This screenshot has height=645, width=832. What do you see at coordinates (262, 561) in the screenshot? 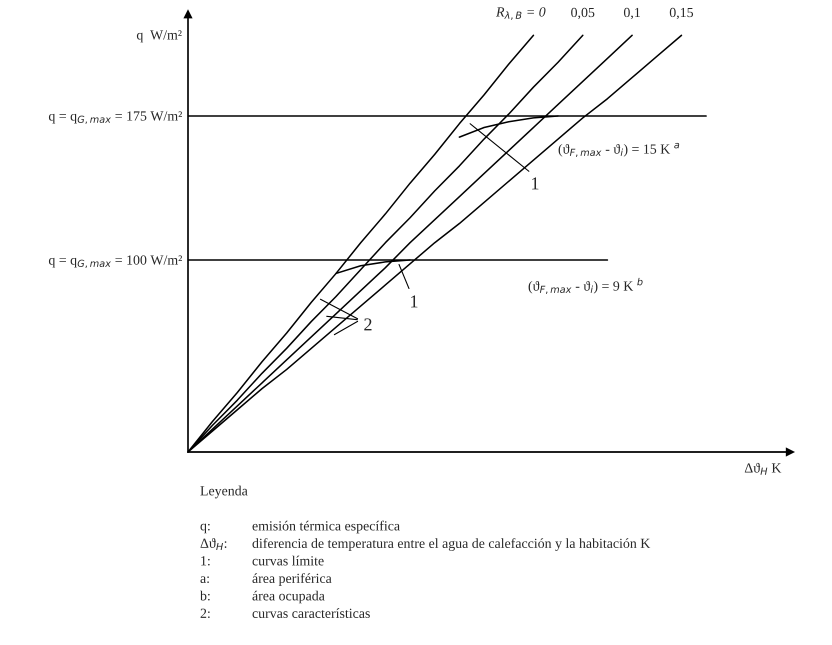
I see `text: 1: curvas límite` at bounding box center [262, 561].